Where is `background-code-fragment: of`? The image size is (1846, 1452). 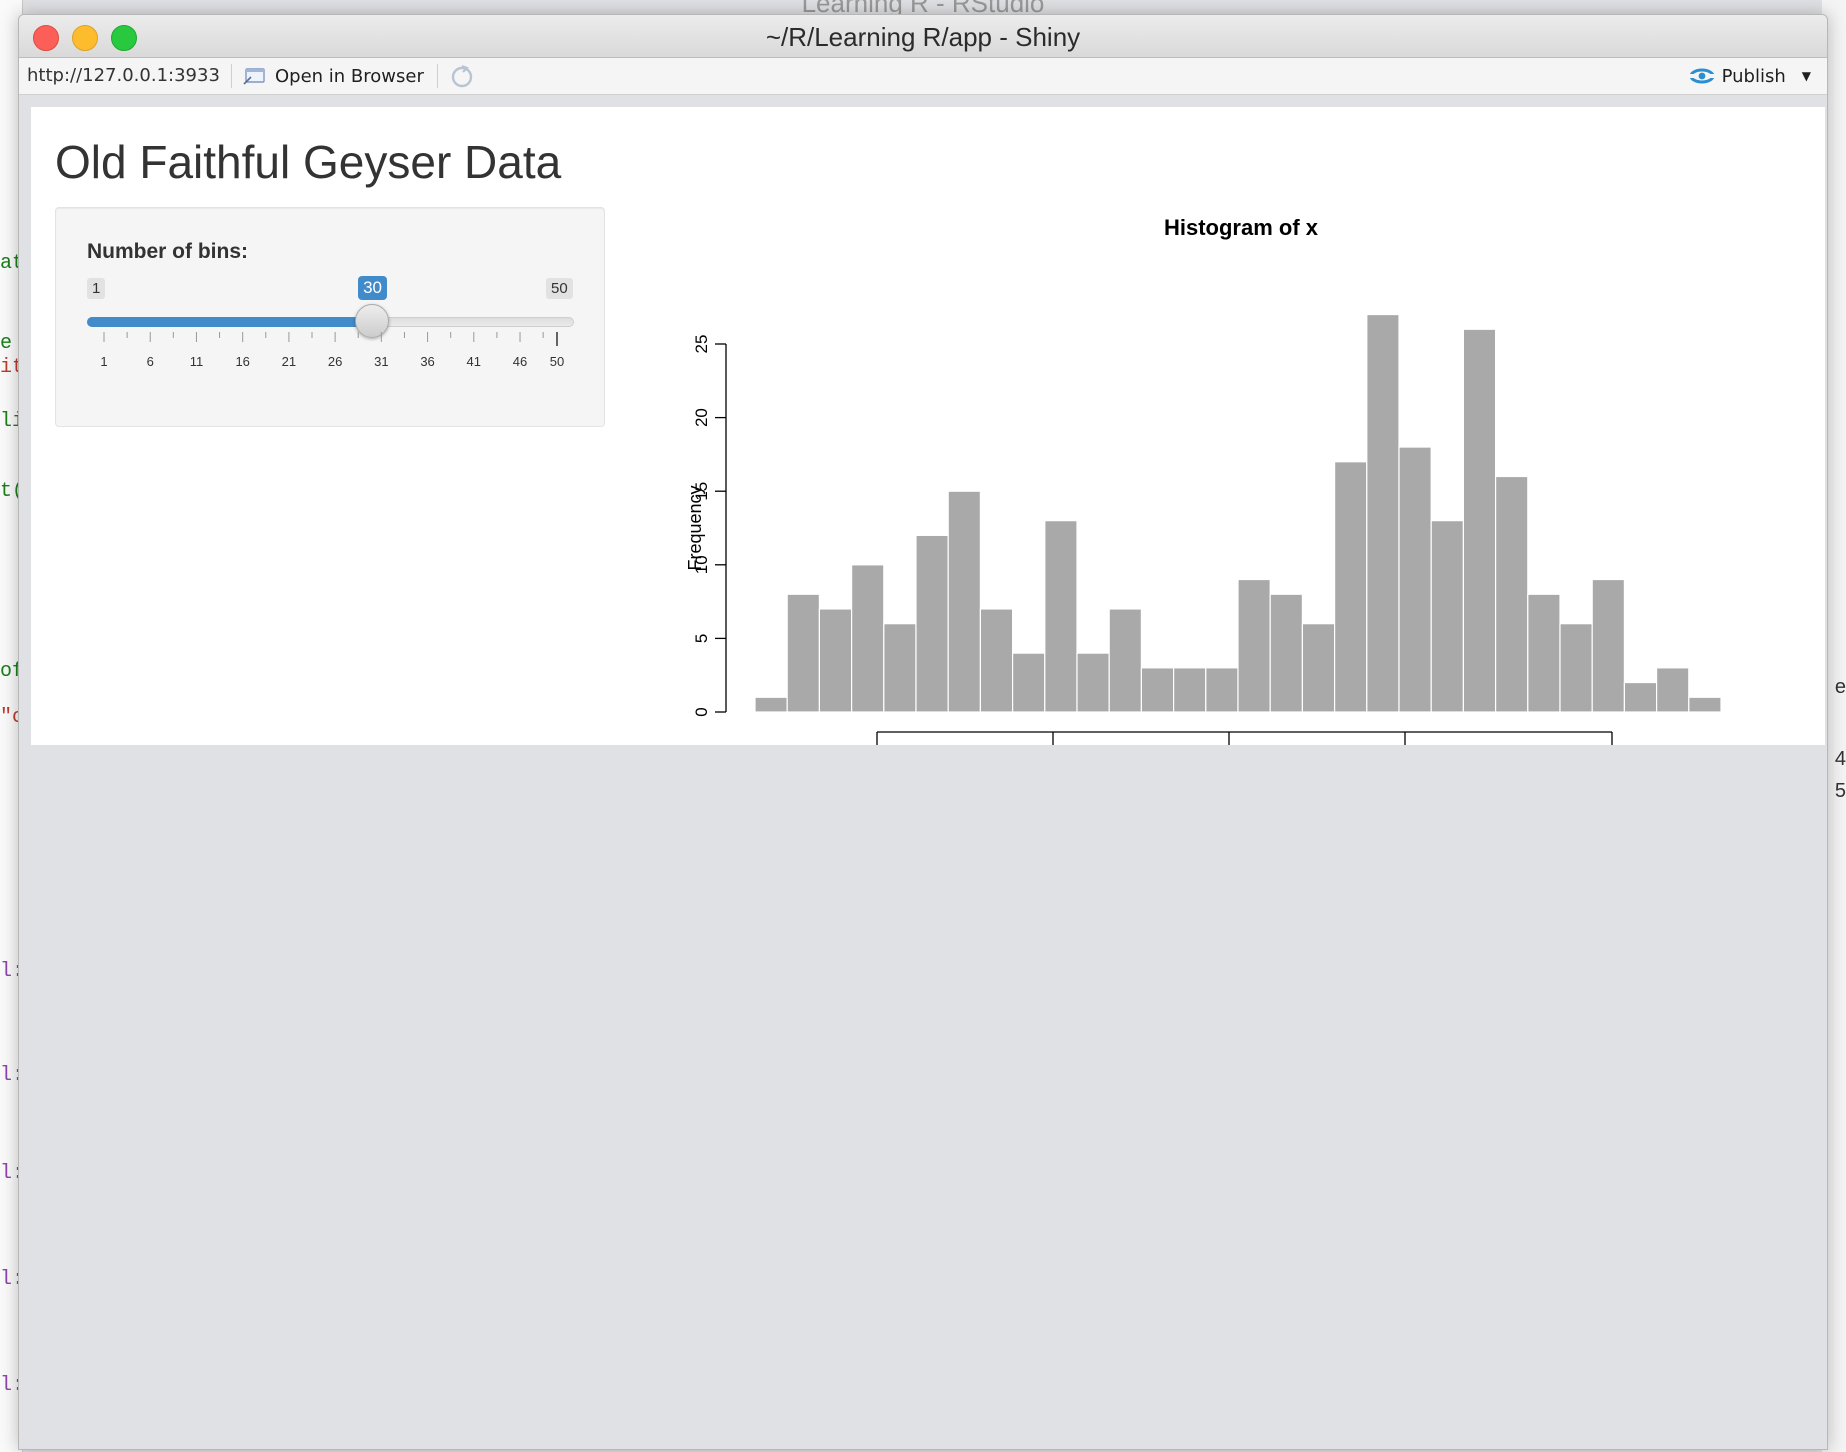
background-code-fragment: of is located at coordinates (11, 671).